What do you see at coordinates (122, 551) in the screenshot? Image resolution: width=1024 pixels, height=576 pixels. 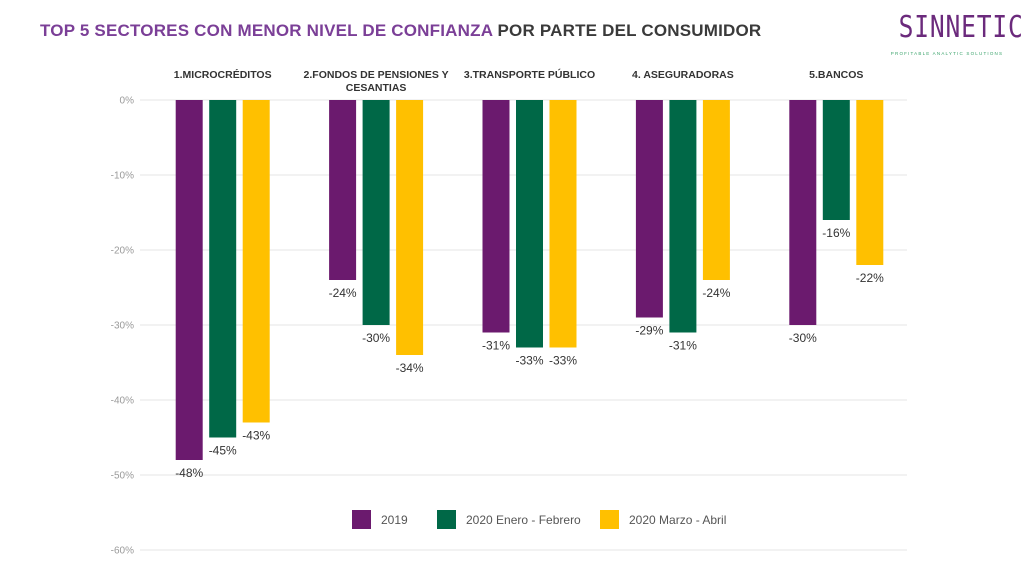 I see `y-tick-label: -60%` at bounding box center [122, 551].